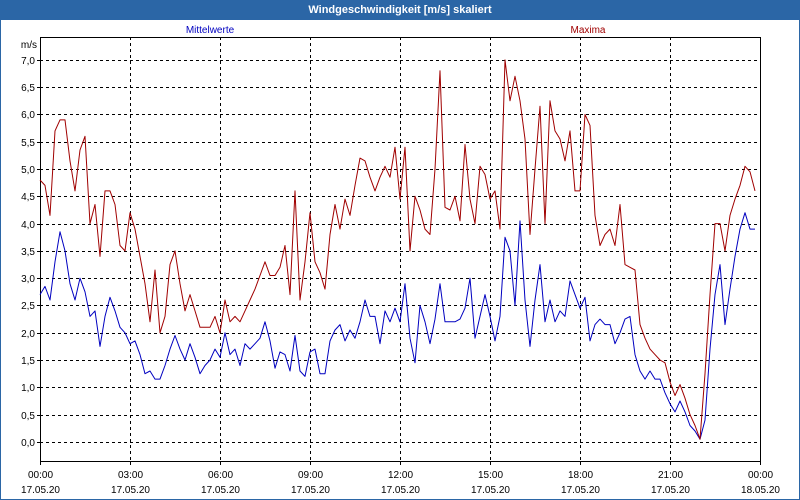 The width and height of the screenshot is (800, 500). Describe the element at coordinates (28, 170) in the screenshot. I see `y-tick-label: 5,0` at that location.